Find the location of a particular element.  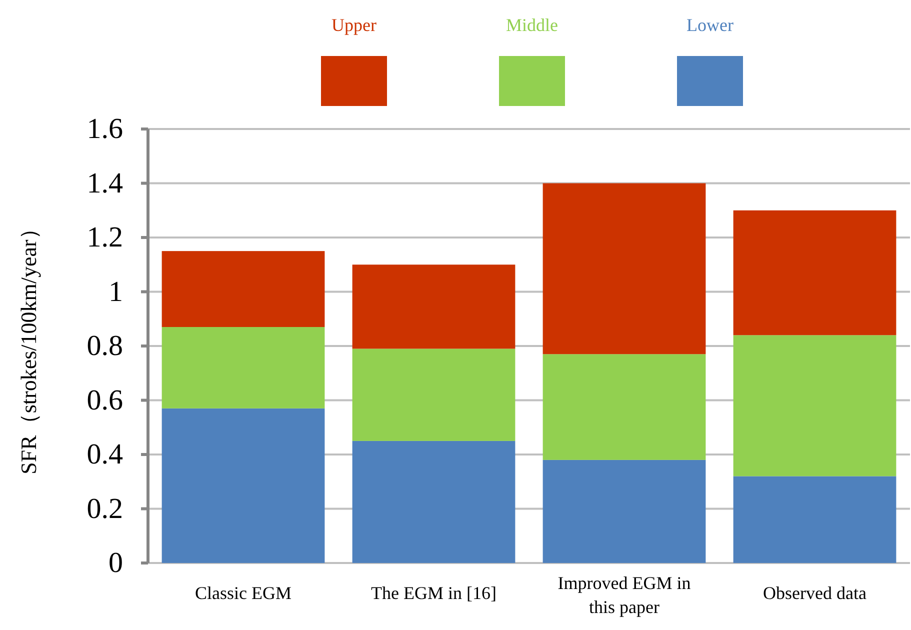

legend-item: Middle is located at coordinates (532, 60).